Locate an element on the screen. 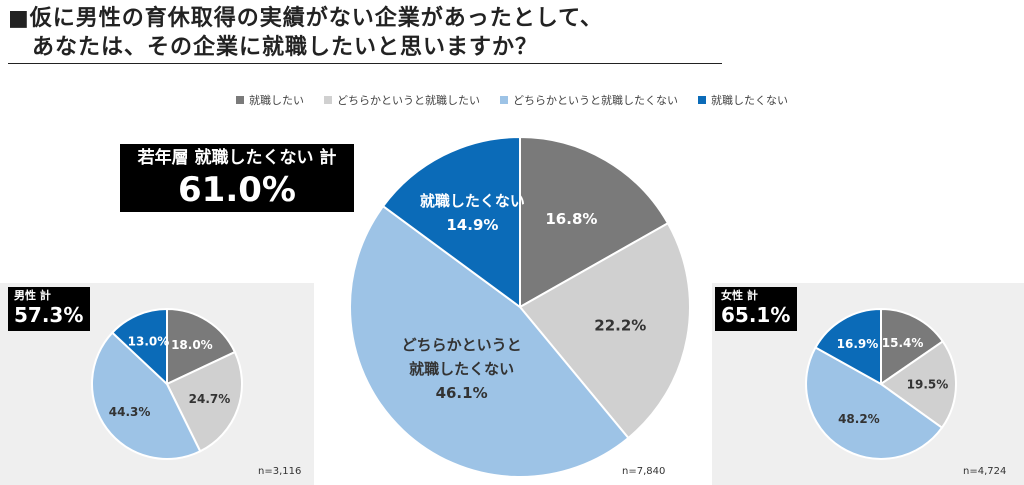 The width and height of the screenshot is (1024, 485). legend-label: どちらかというと就職したい is located at coordinates (408, 100).